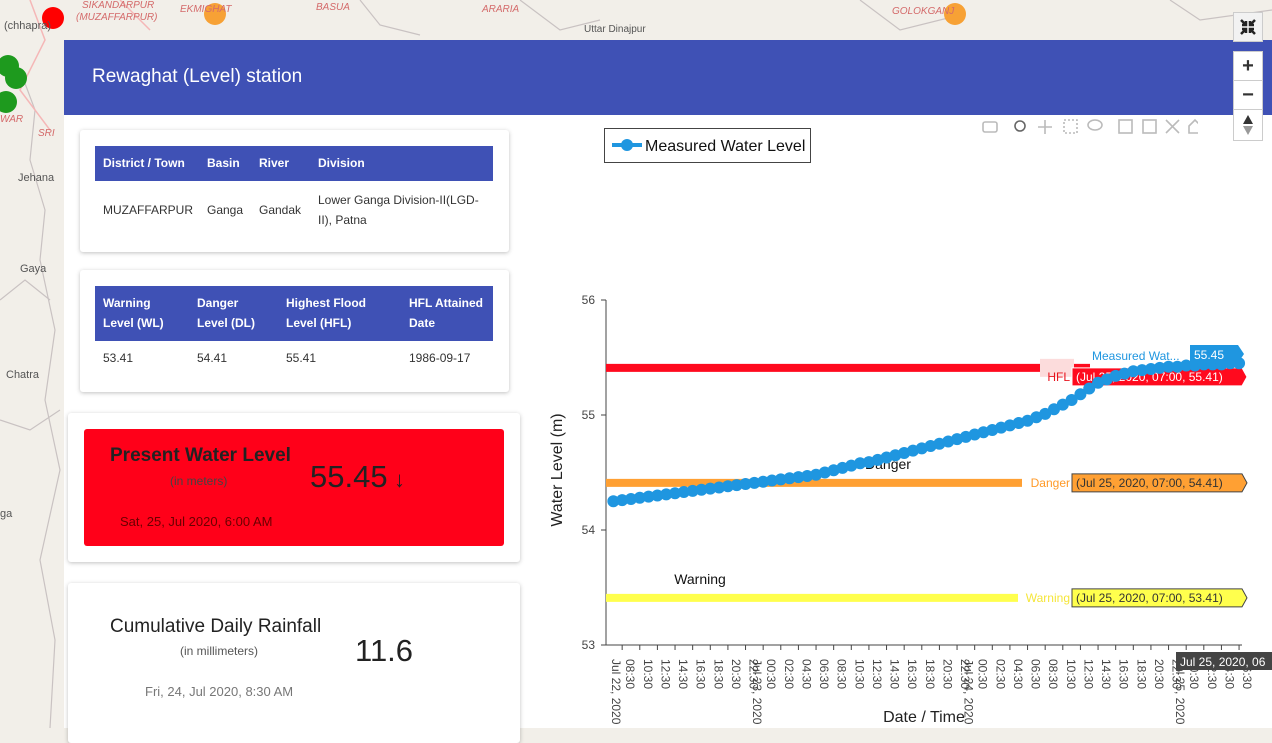  What do you see at coordinates (341, 163) in the screenshot?
I see `column-header: Division` at bounding box center [341, 163].